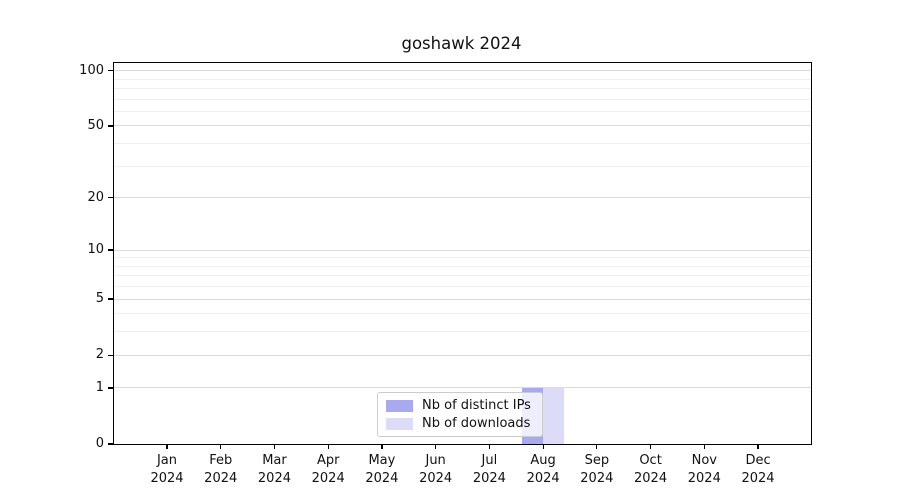 This screenshot has height=500, width=900. Describe the element at coordinates (489, 469) in the screenshot. I see `x-tick-label: Jul 2024` at that location.